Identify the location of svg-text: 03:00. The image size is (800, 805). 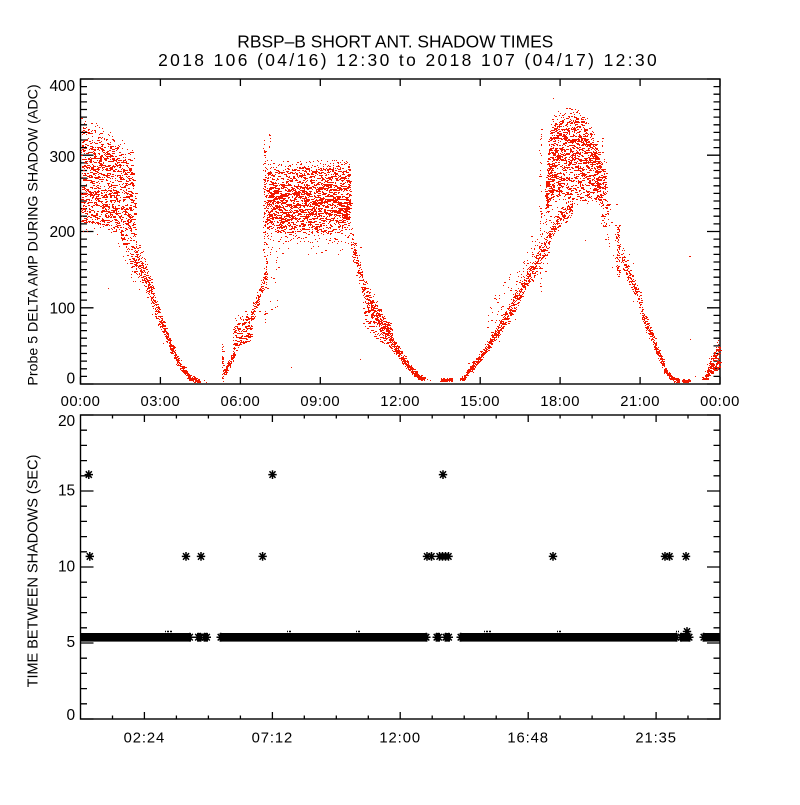
(161, 402).